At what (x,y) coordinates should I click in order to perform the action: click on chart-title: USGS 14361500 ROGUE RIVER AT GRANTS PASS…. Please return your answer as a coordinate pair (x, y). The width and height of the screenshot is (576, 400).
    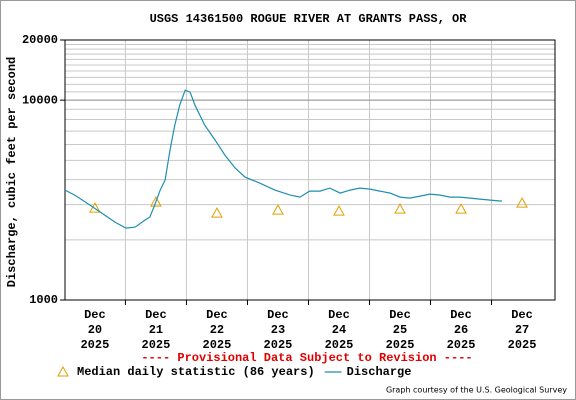
    Looking at the image, I should click on (309, 19).